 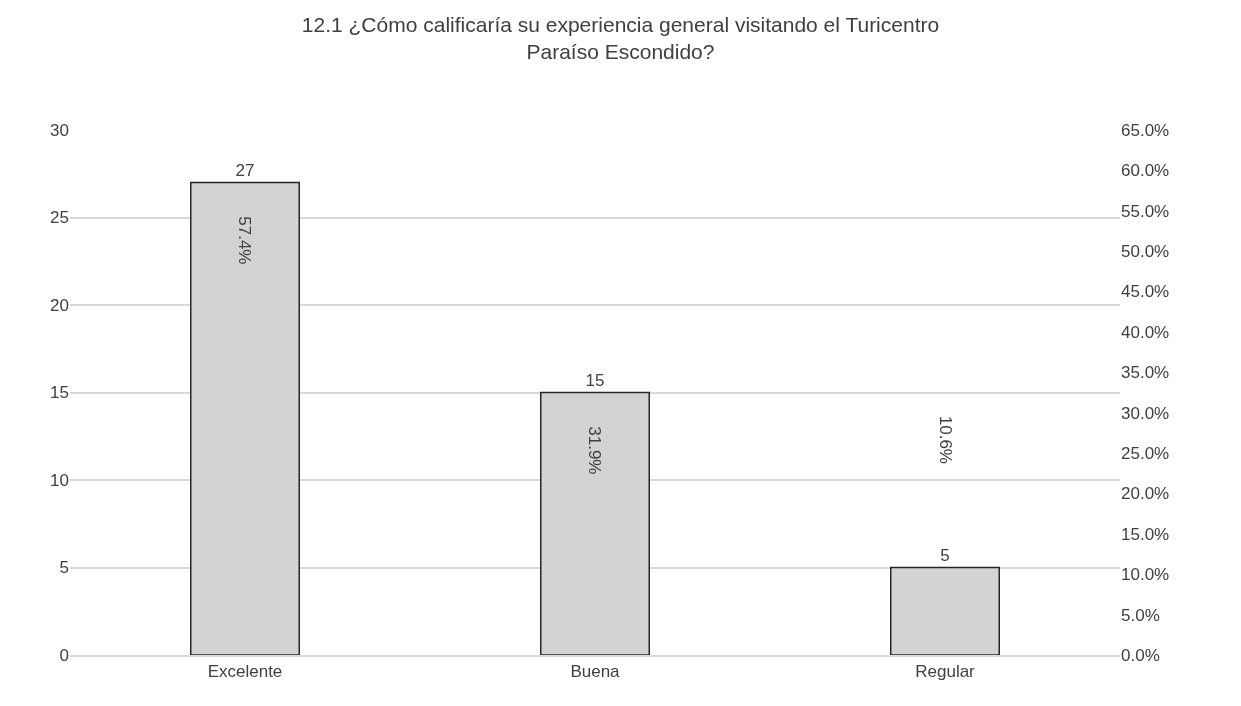 I want to click on y2-tick-label: 65.0%, so click(x=1145, y=130).